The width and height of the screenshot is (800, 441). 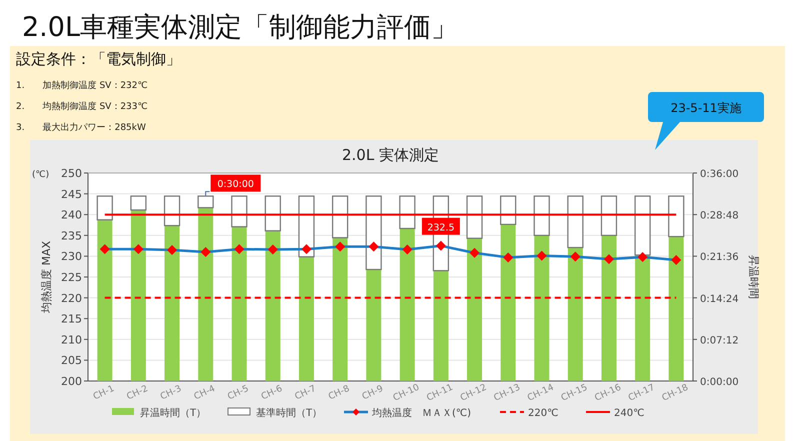 I want to click on x-tick-label: CH-4, so click(x=205, y=393).